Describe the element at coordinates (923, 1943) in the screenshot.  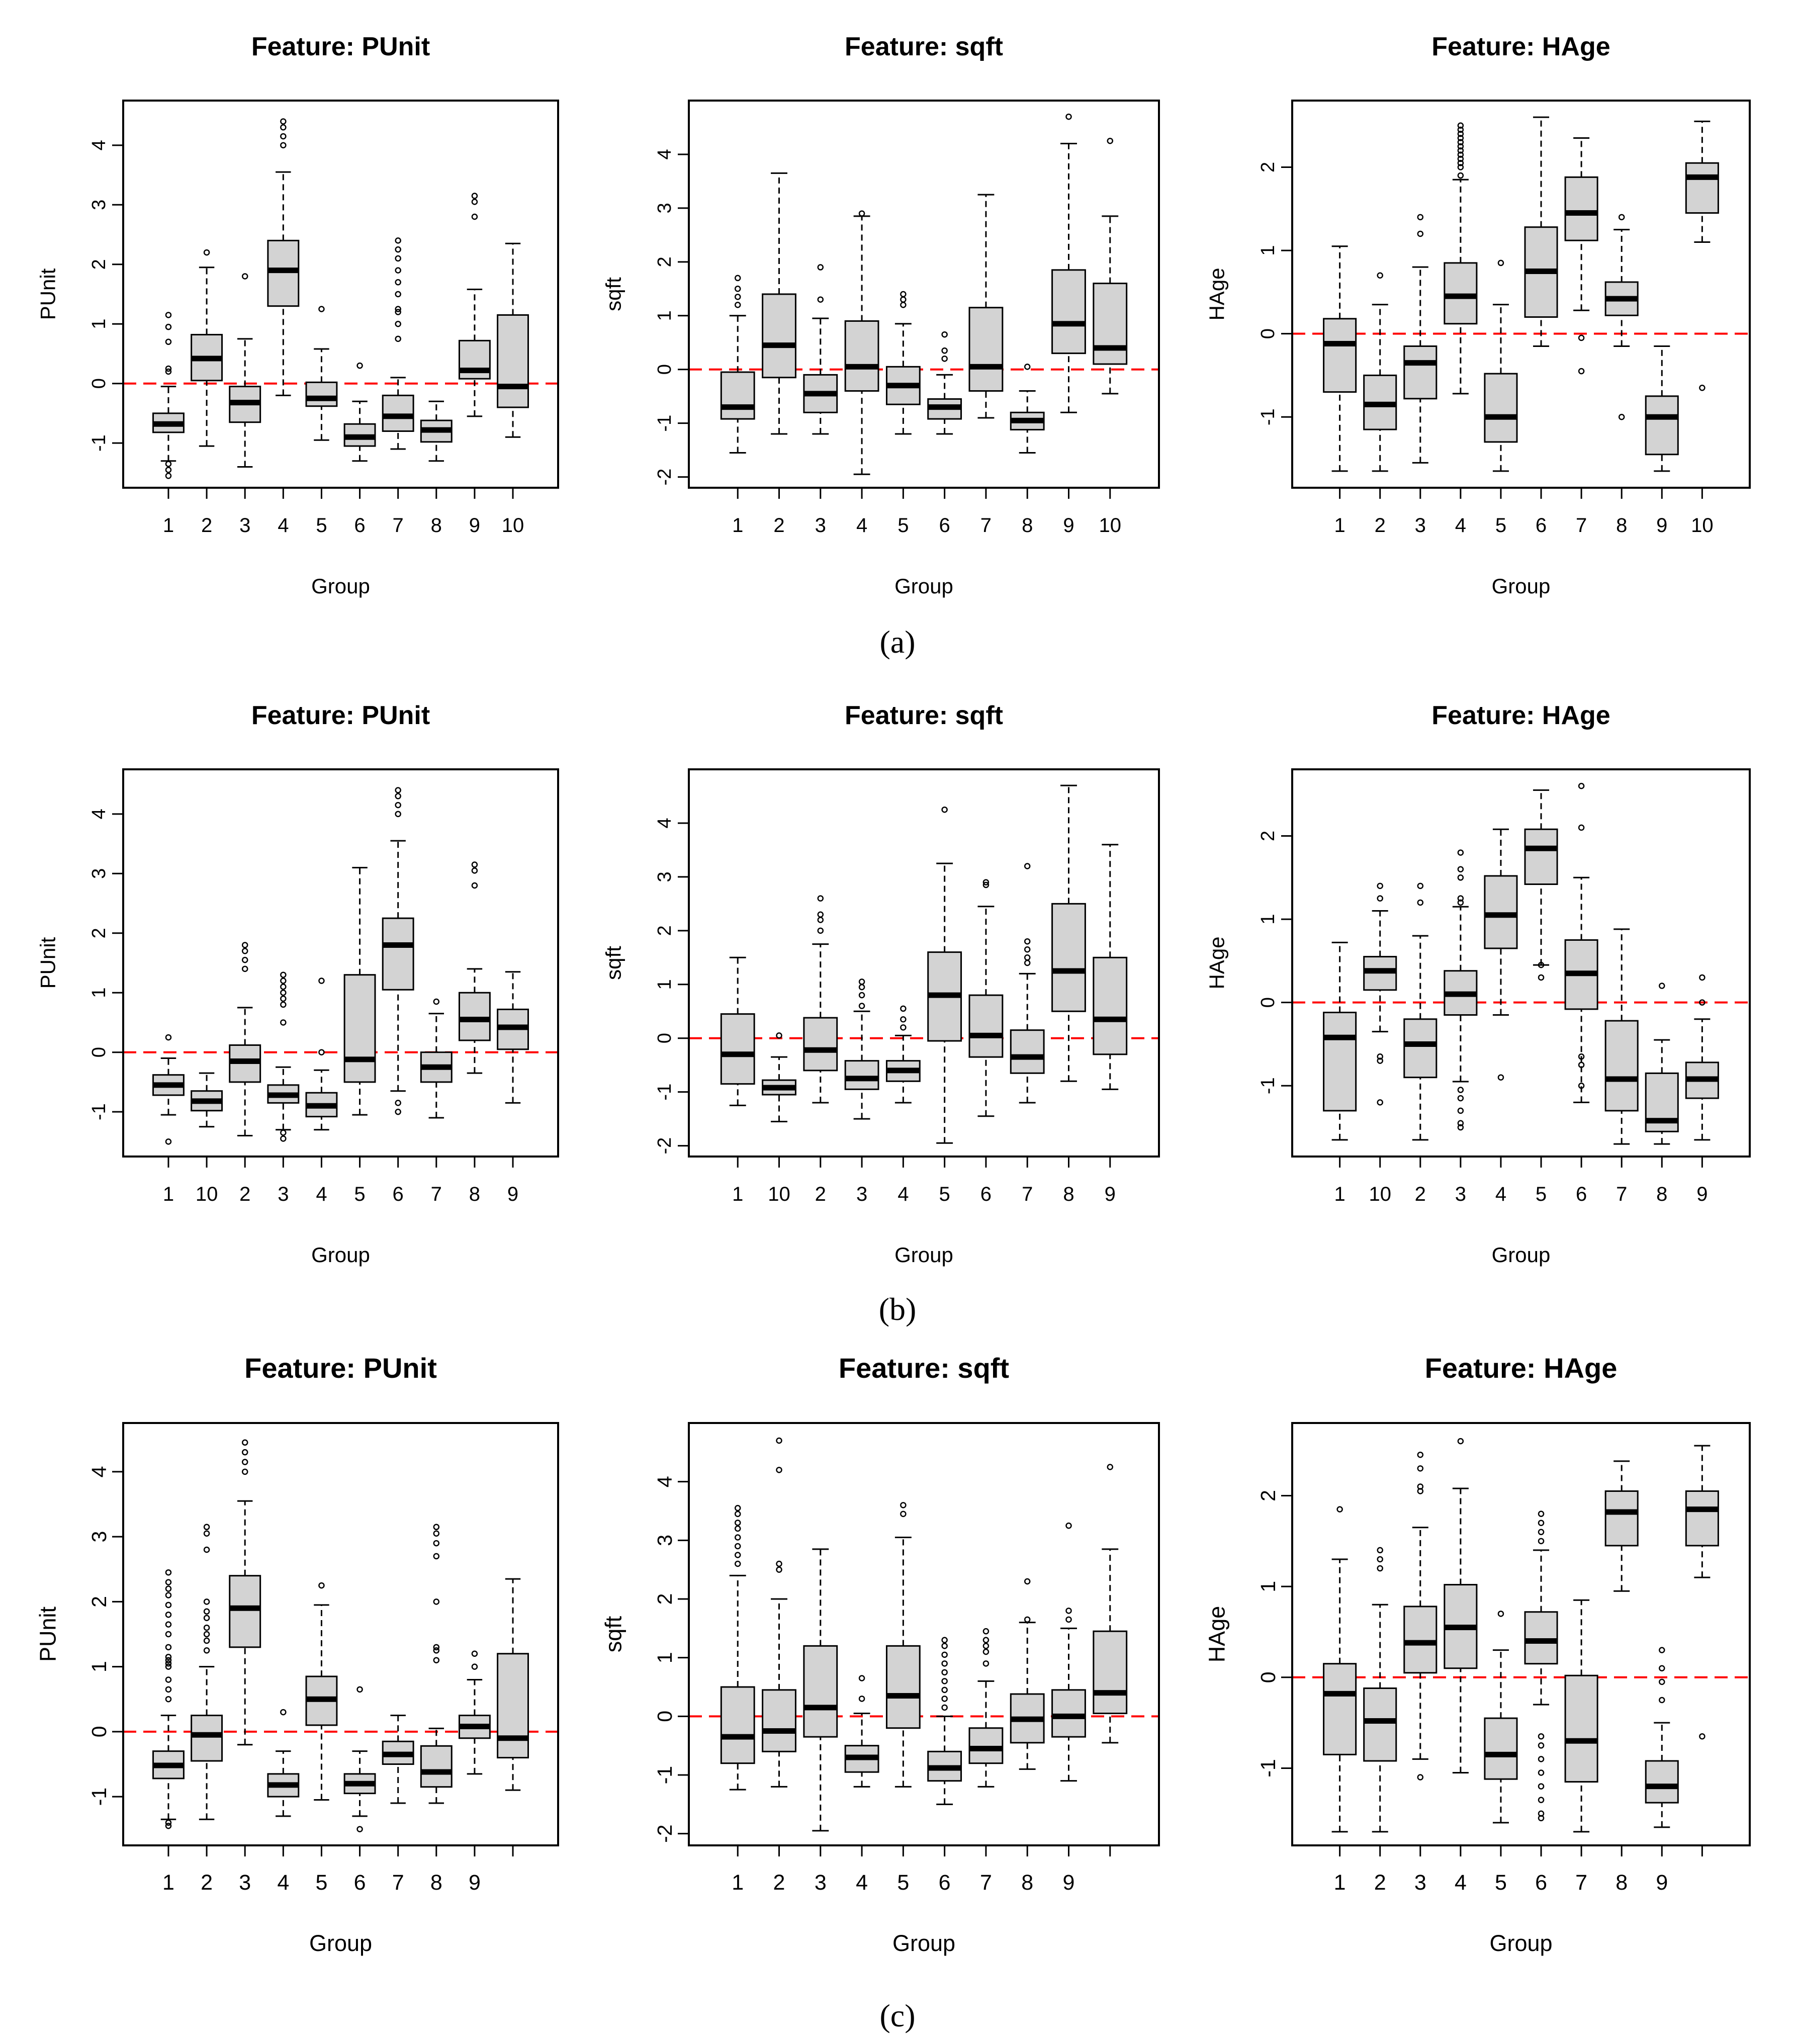
I see `x-axis-label: Group` at that location.